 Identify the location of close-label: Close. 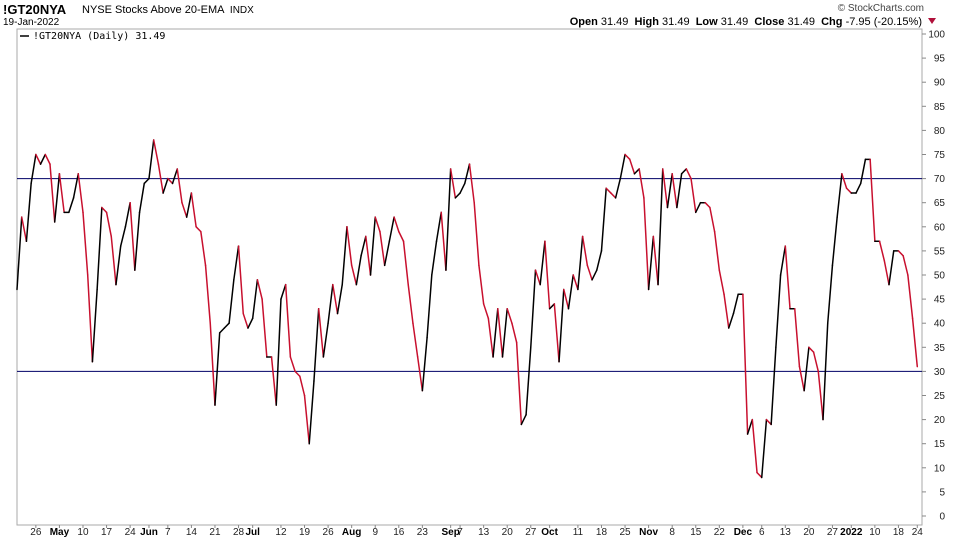
(769, 22).